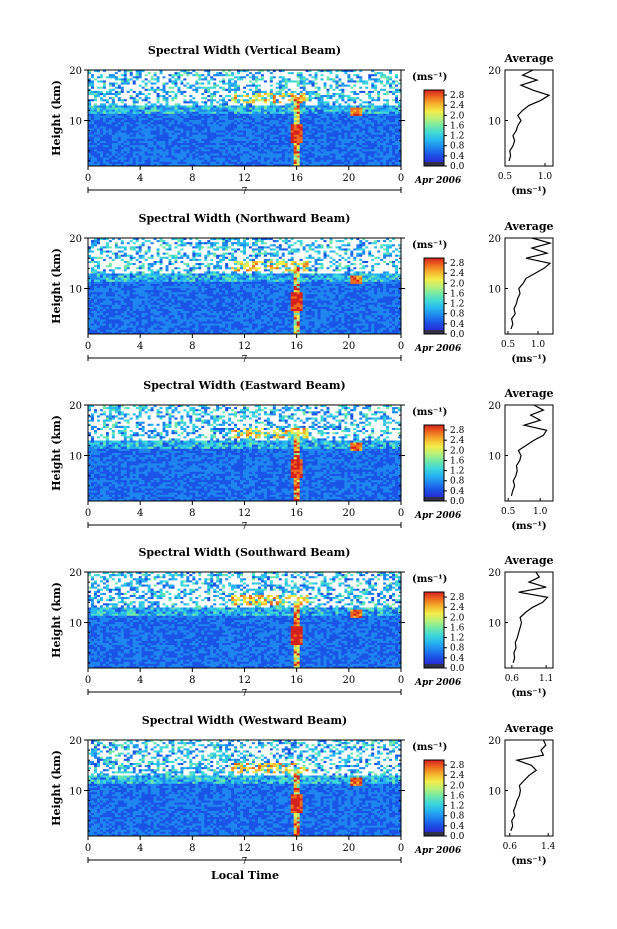  What do you see at coordinates (545, 177) in the screenshot?
I see `average-x-tick-label: 1.0` at bounding box center [545, 177].